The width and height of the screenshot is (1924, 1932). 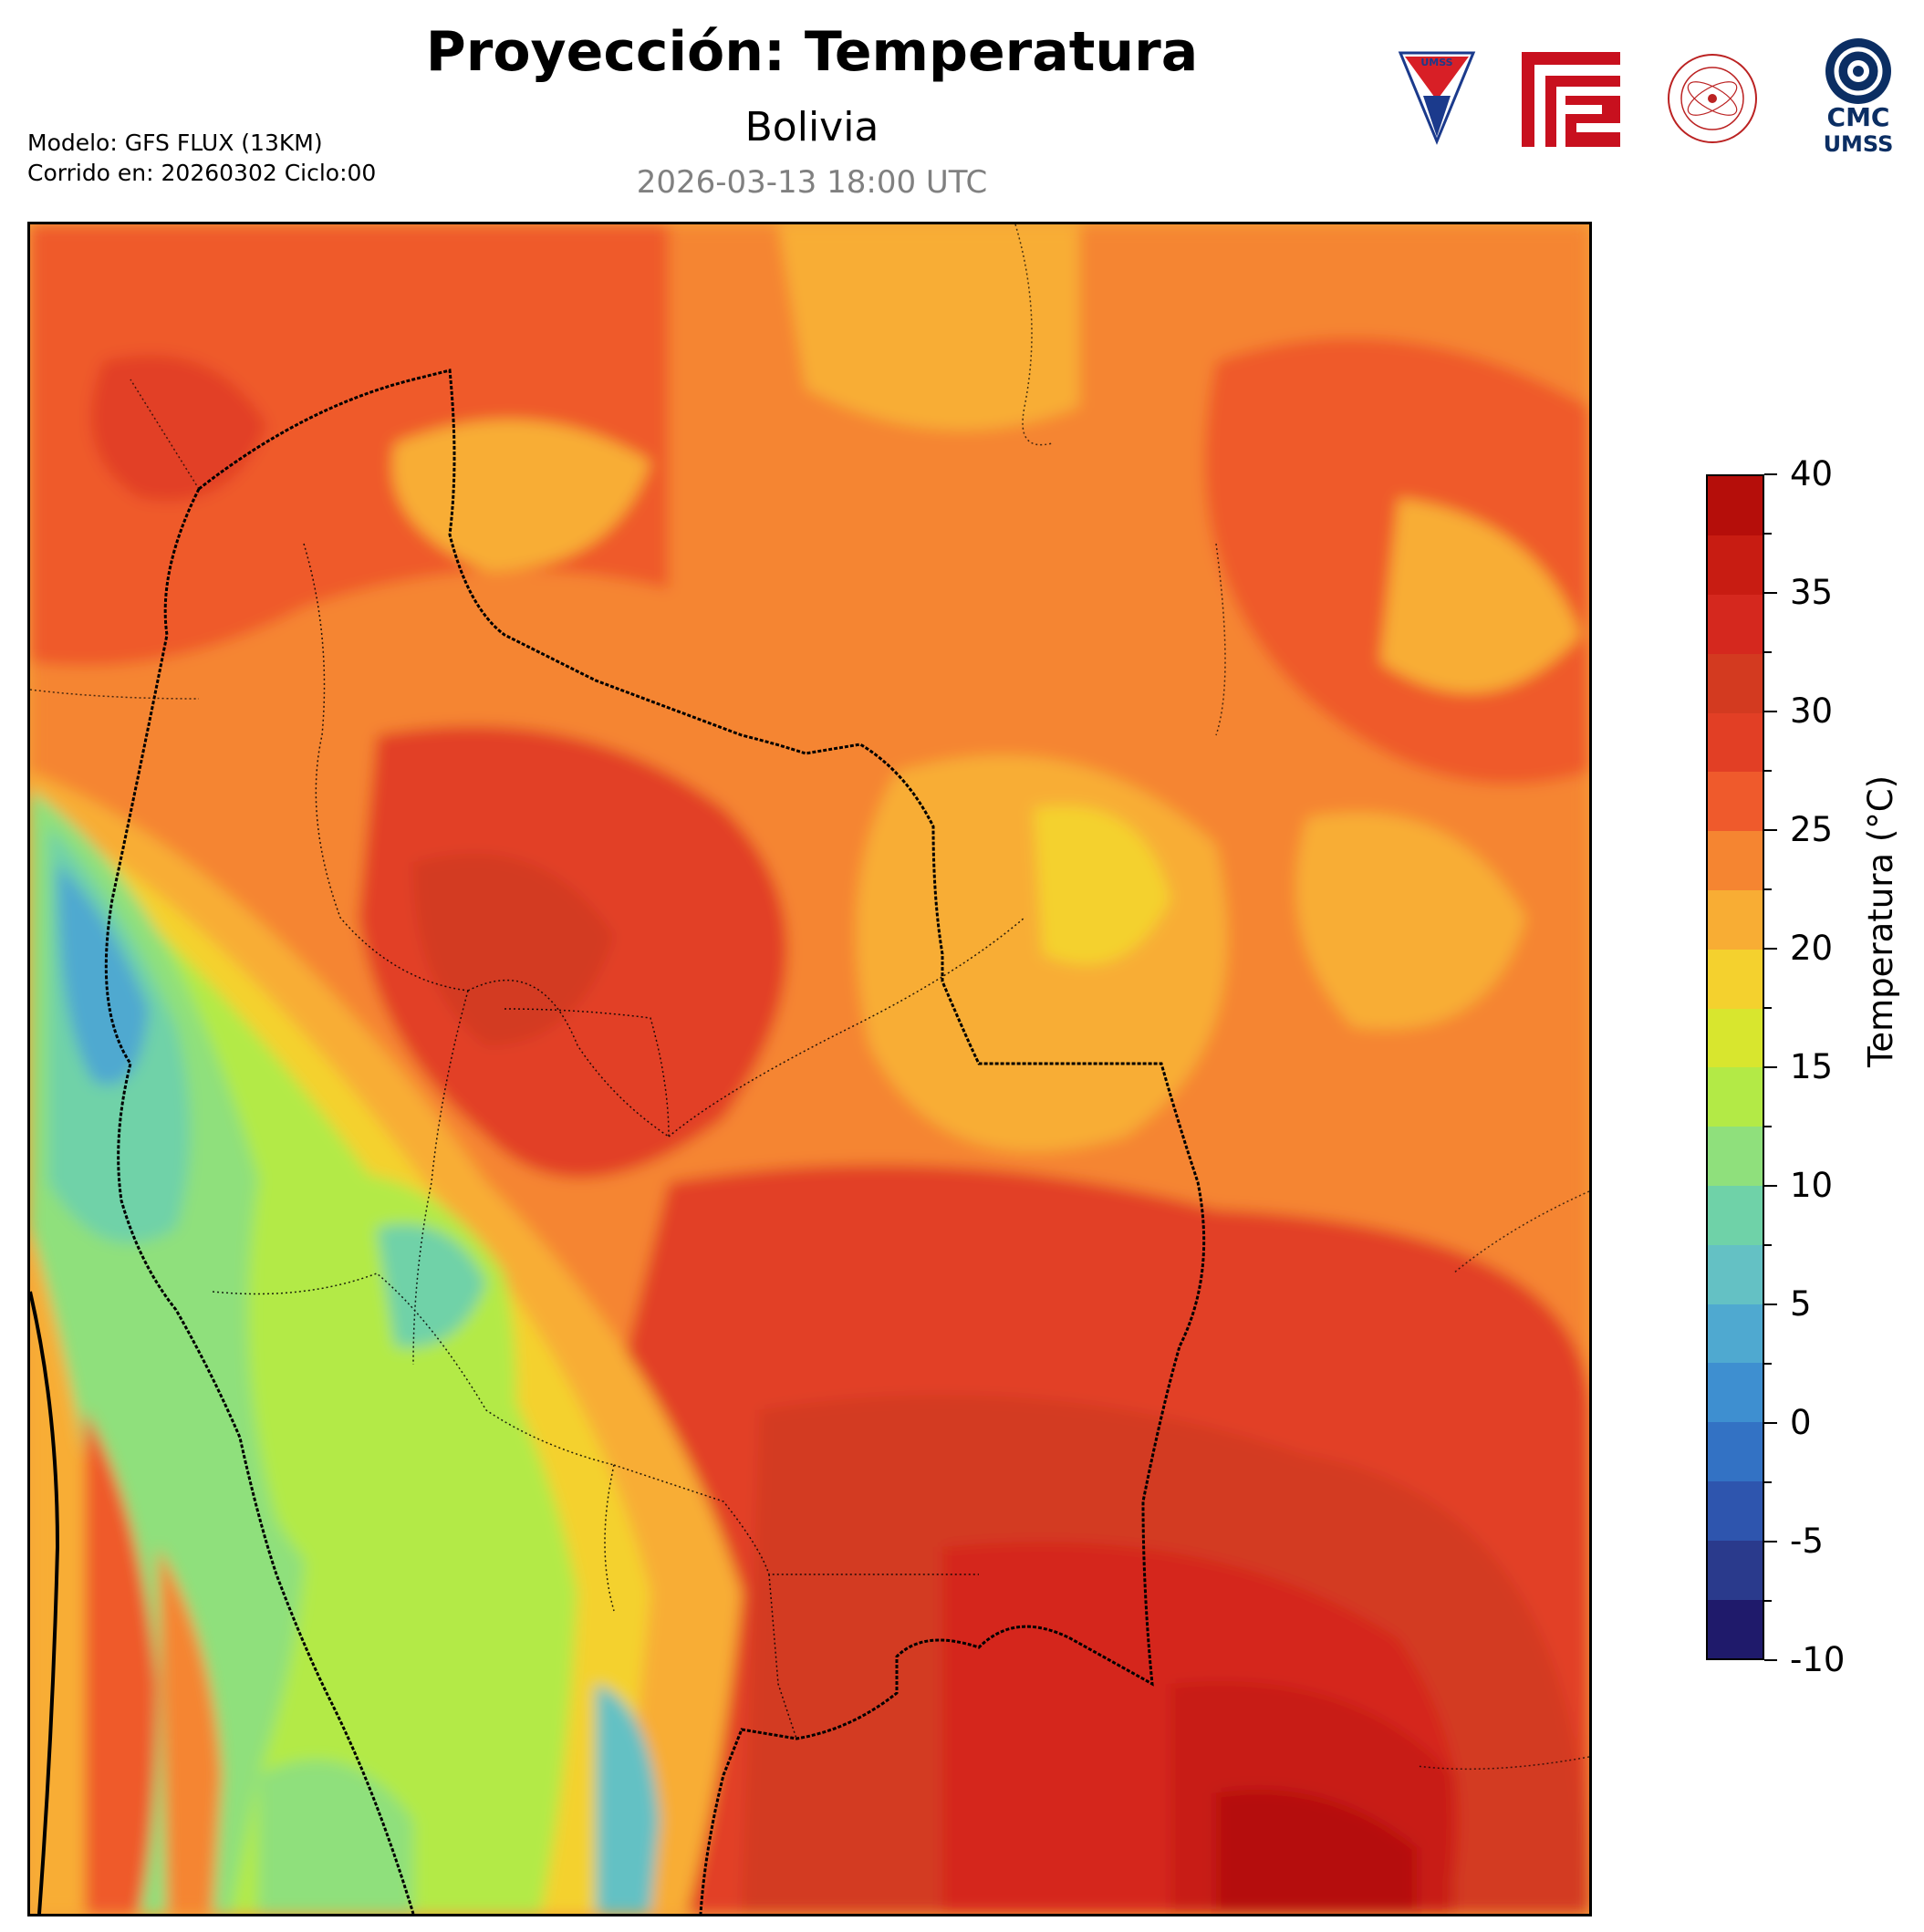 I want to click on chart-title: Proyección: Temperatura, so click(x=812, y=52).